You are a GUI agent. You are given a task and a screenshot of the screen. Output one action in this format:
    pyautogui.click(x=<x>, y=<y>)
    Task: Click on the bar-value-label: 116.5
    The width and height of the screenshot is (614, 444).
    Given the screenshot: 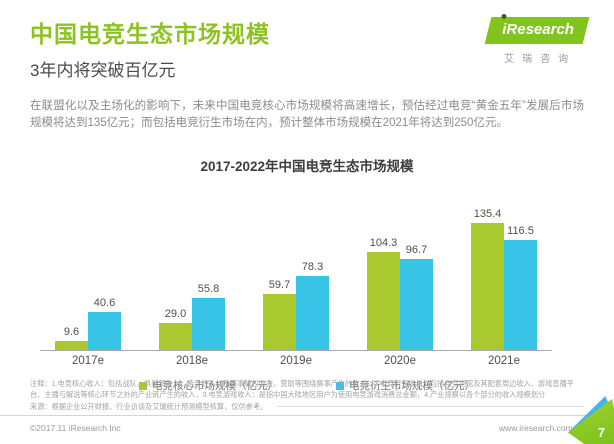 What is the action you would take?
    pyautogui.click(x=520, y=231)
    